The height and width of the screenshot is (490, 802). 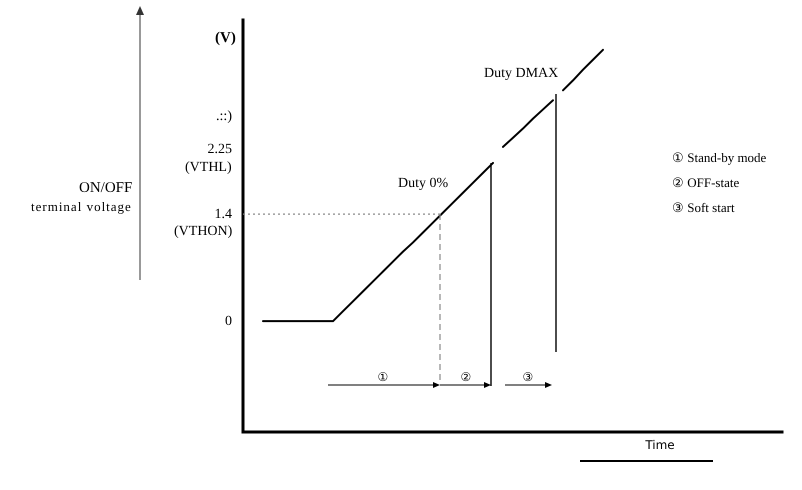 I want to click on y-tick-label: 0, so click(x=228, y=321).